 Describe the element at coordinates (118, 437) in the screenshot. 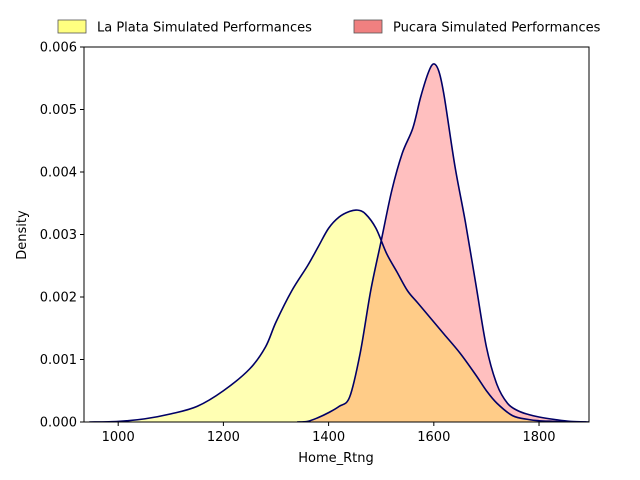

I see `x-tick-label: 1000` at that location.